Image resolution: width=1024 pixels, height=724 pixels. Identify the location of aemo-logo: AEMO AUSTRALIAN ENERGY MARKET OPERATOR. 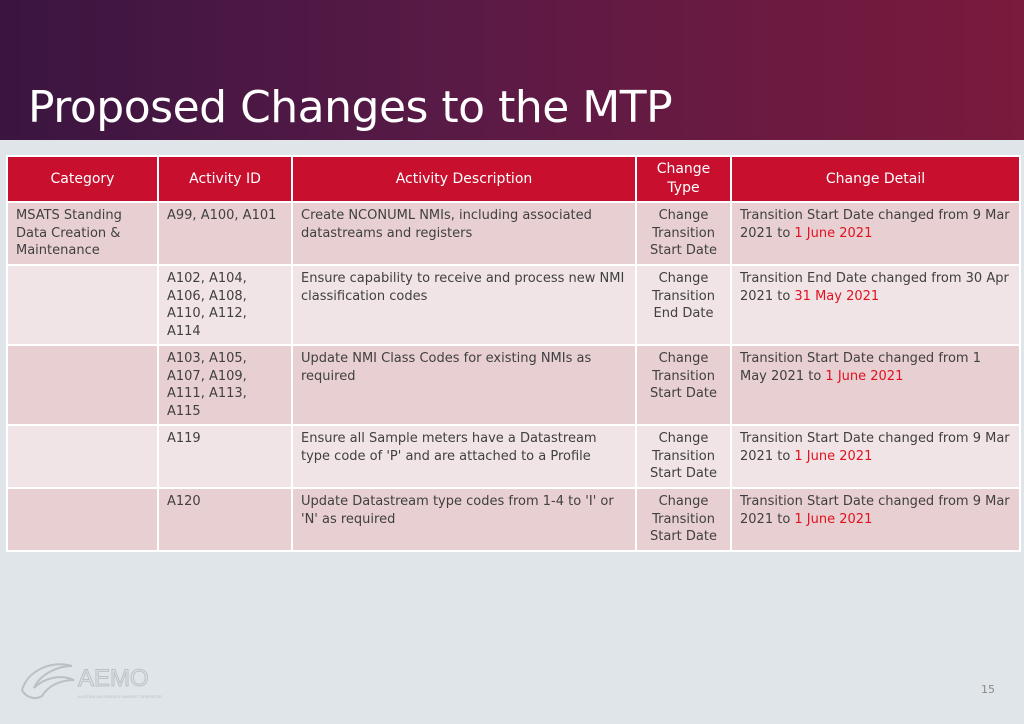
(91, 681).